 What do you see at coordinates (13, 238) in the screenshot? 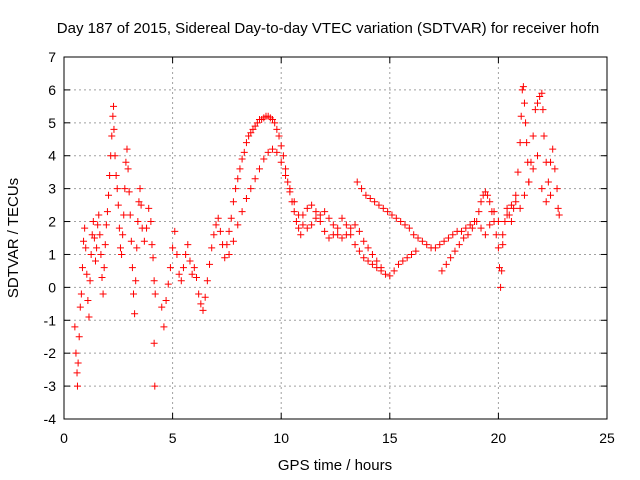
I see `y-axis-label: SDTVAR / TECUs` at bounding box center [13, 238].